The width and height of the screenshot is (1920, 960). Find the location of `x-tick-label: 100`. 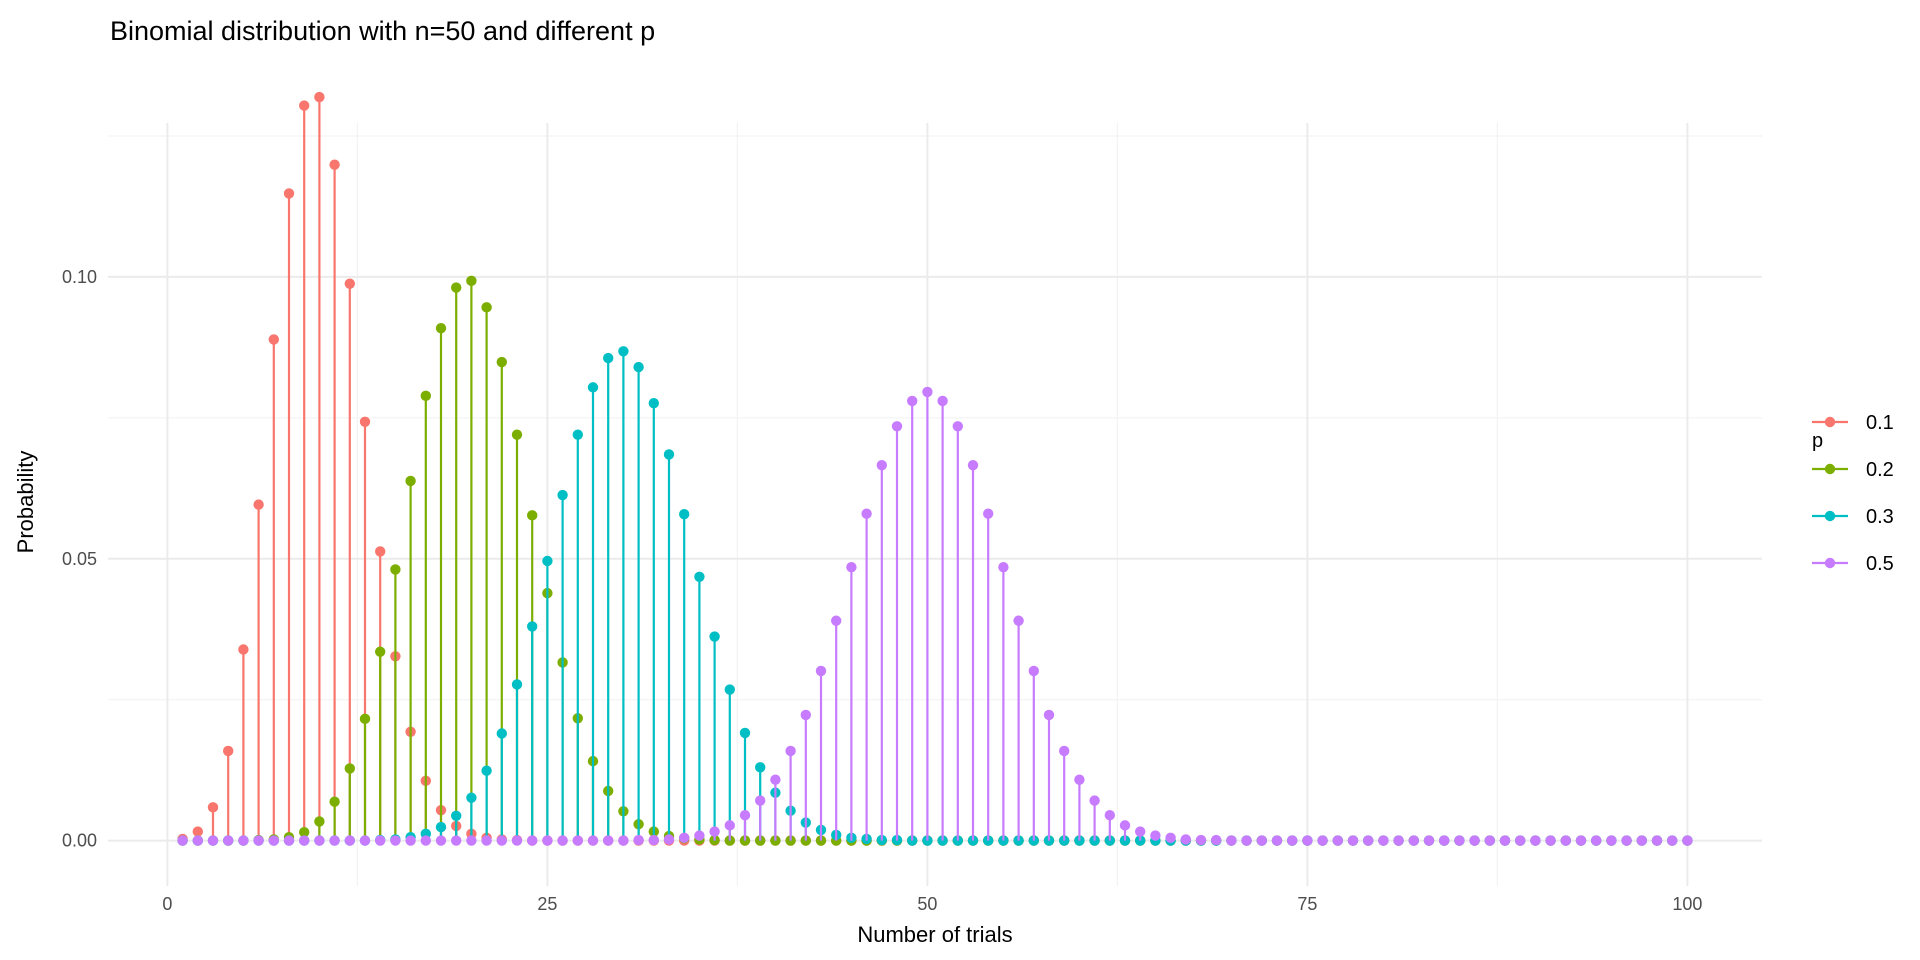

x-tick-label: 100 is located at coordinates (1687, 904).